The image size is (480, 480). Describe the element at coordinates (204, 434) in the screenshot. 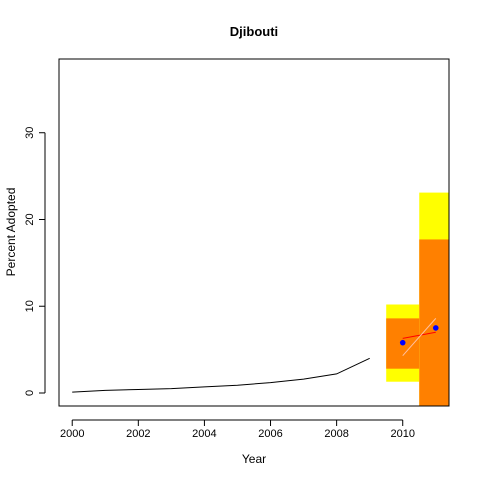

I see `x-tick-label-2004: 2004` at that location.